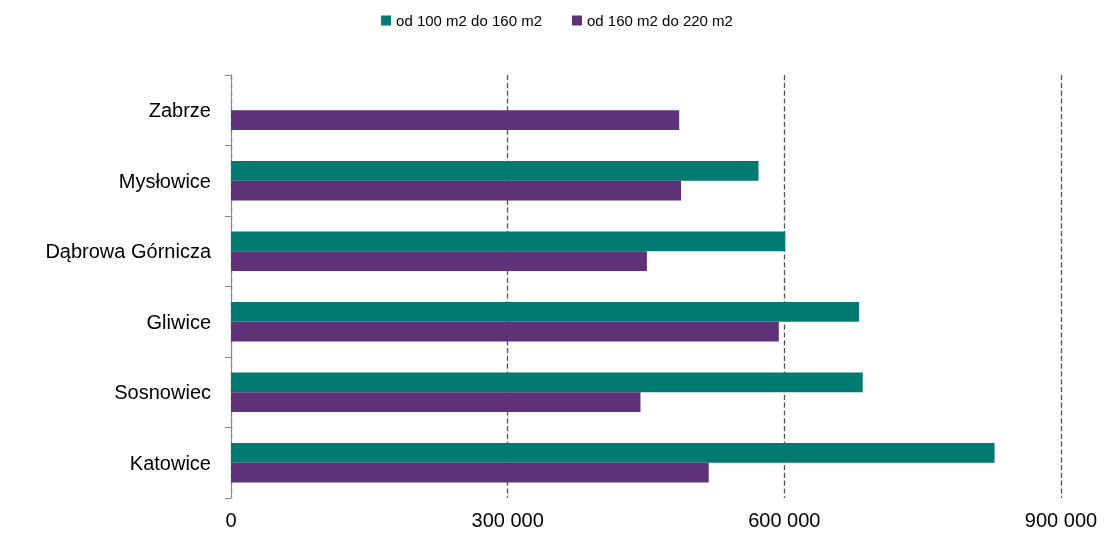 The height and width of the screenshot is (540, 1114). What do you see at coordinates (164, 180) in the screenshot?
I see `y-tick-label: Mysłowice` at bounding box center [164, 180].